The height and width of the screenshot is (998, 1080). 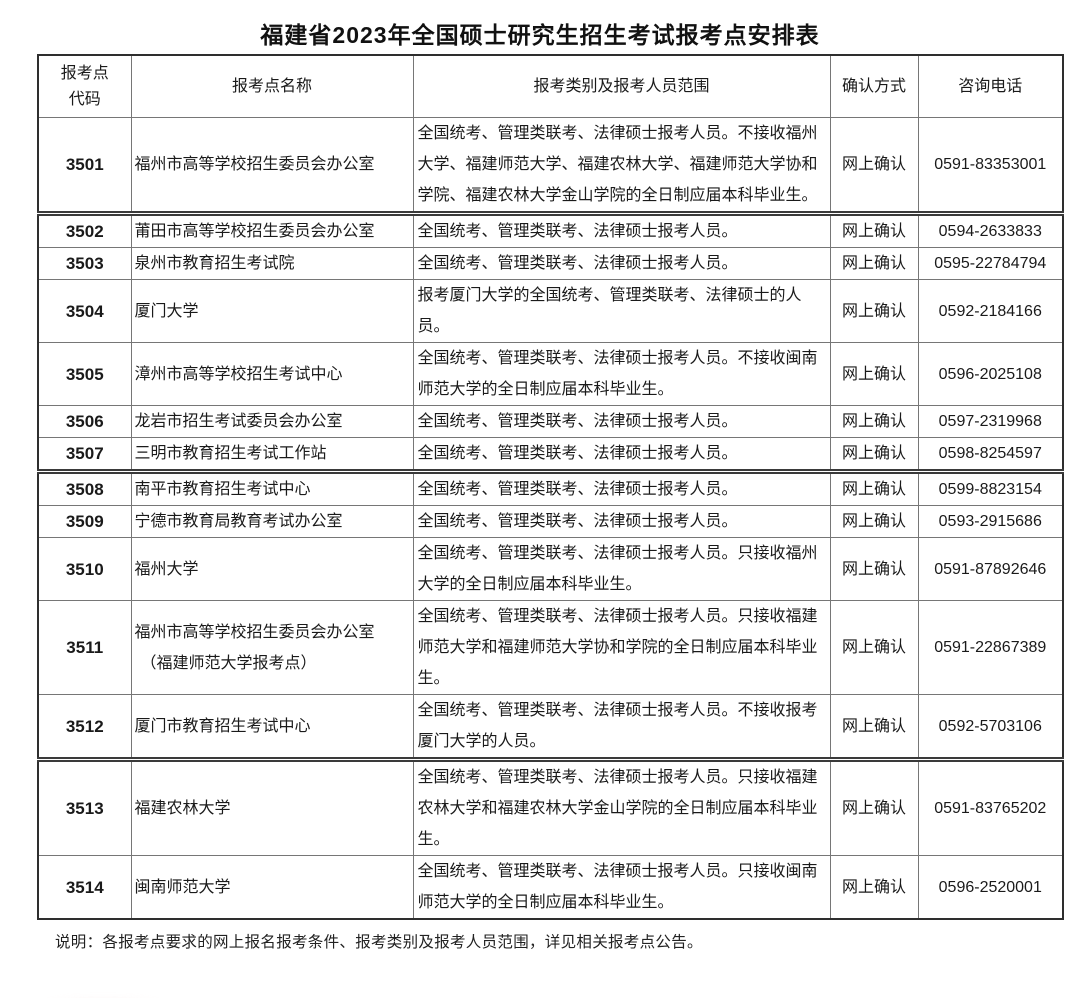 What do you see at coordinates (84, 263) in the screenshot?
I see `cell-code: 3503` at bounding box center [84, 263].